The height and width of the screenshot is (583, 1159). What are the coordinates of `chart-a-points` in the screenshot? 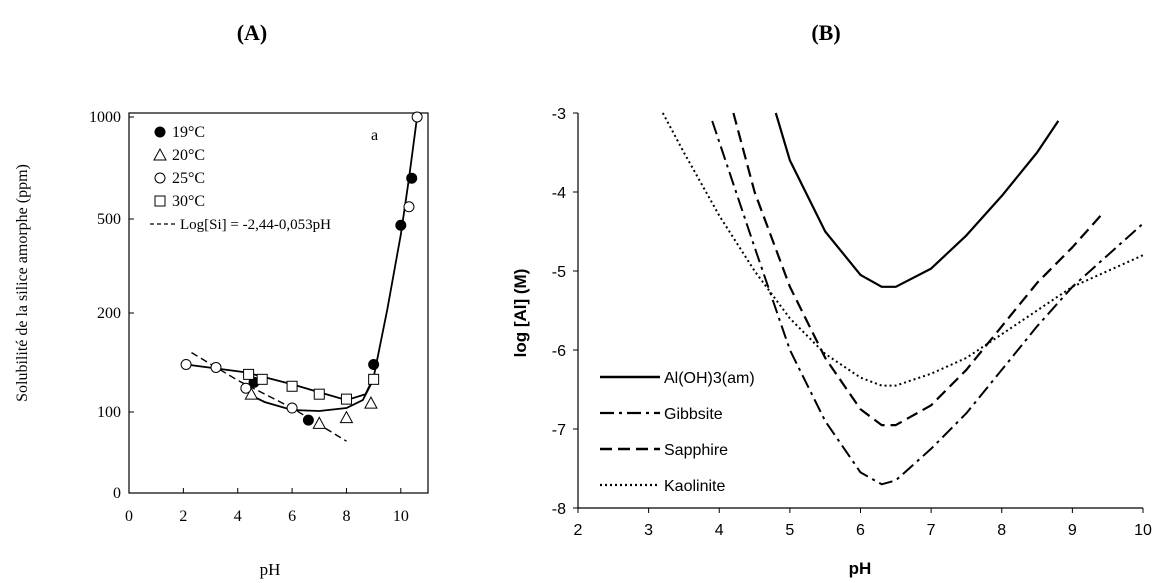 It's located at (301, 270).